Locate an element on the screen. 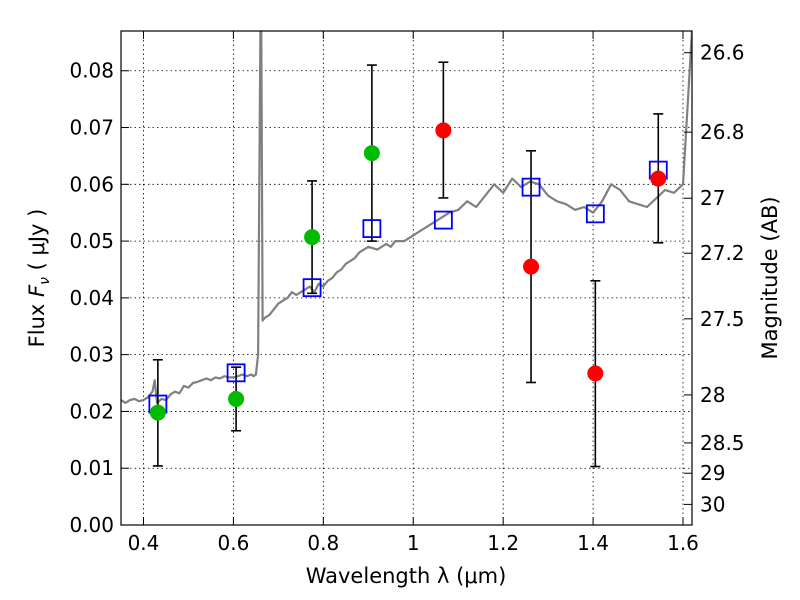 Image resolution: width=800 pixels, height=600 pixels. x-tick-label: 0.8 is located at coordinates (323, 543).